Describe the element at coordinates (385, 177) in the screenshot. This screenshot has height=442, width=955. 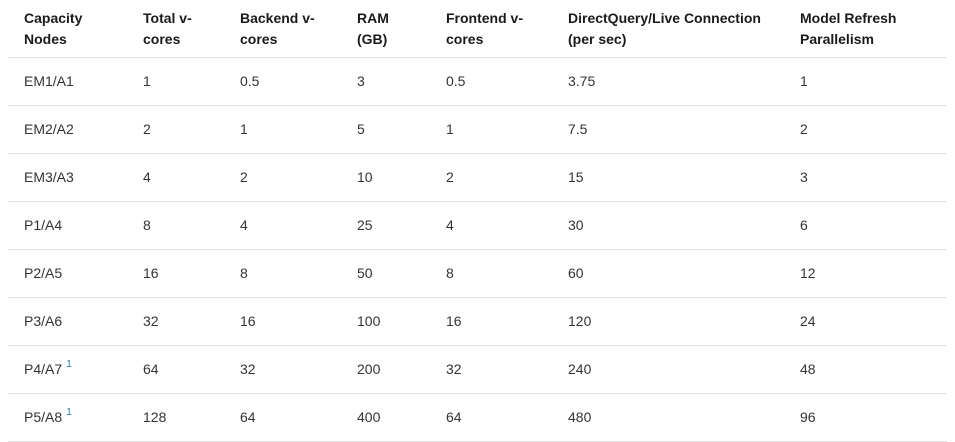
I see `cell-ram-gb: 10` at that location.